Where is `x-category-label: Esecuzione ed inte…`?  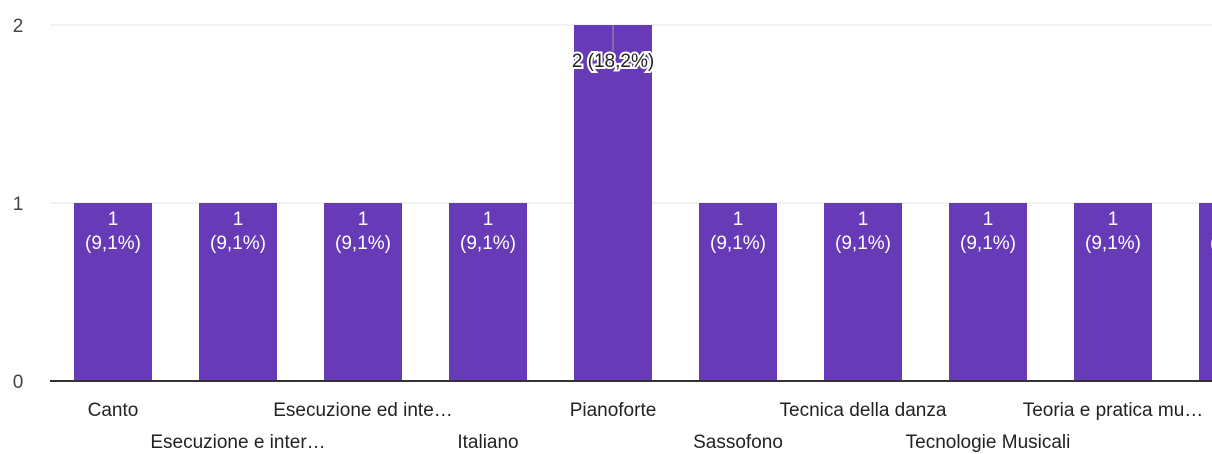 x-category-label: Esecuzione ed inte… is located at coordinates (363, 410).